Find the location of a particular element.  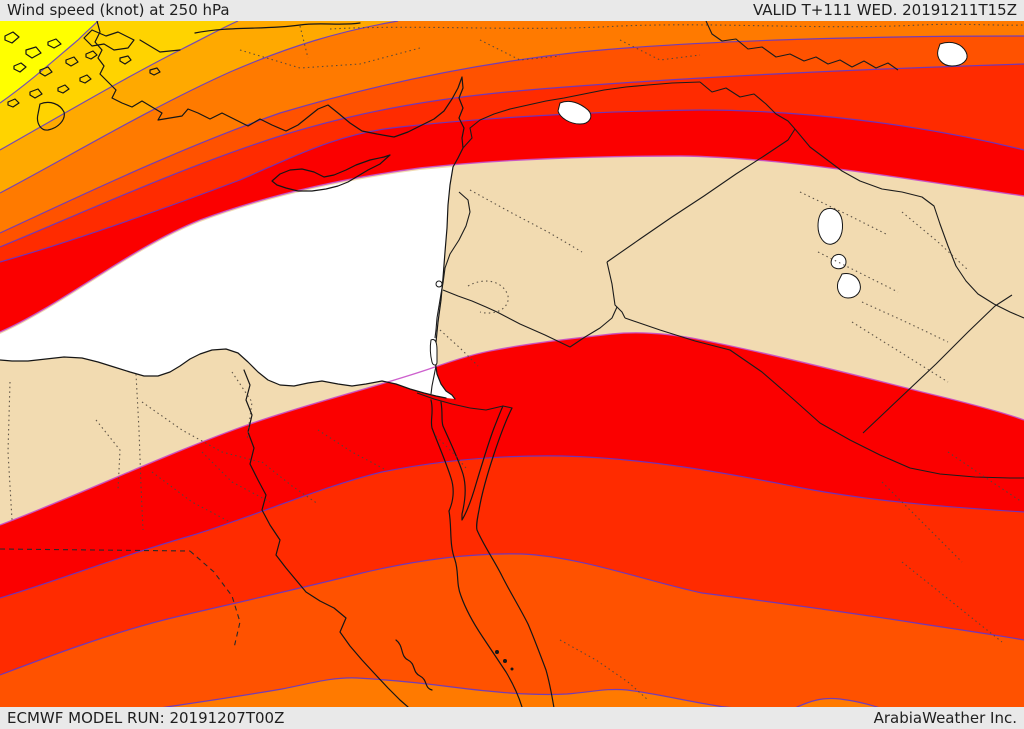

contour-n5 is located at coordinates (199, 107).